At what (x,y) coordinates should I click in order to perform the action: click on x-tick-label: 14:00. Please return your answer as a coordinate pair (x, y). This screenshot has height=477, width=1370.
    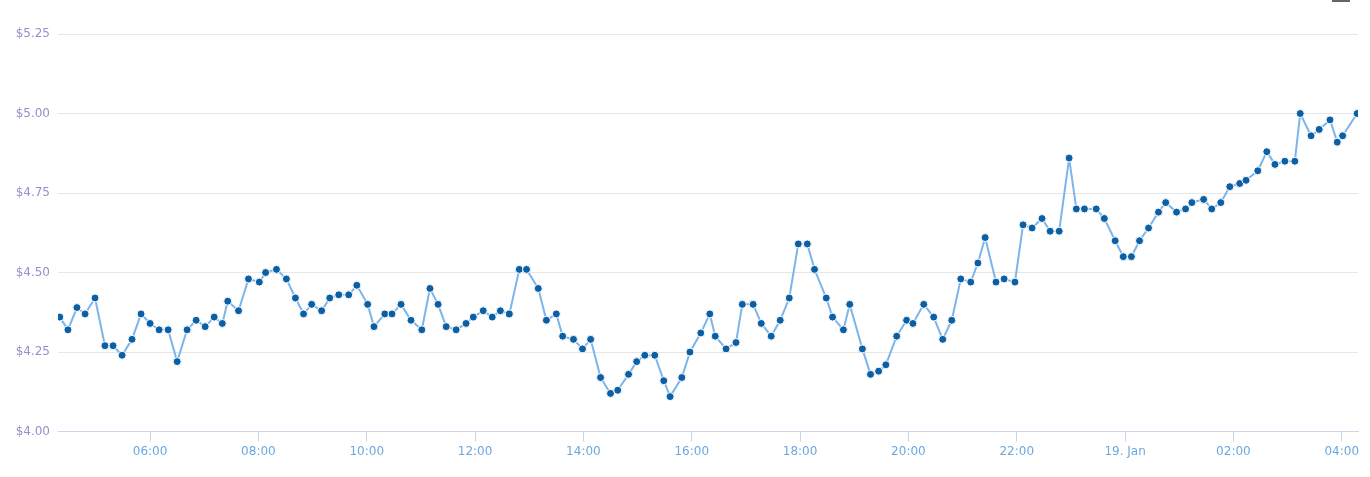
    Looking at the image, I should click on (583, 450).